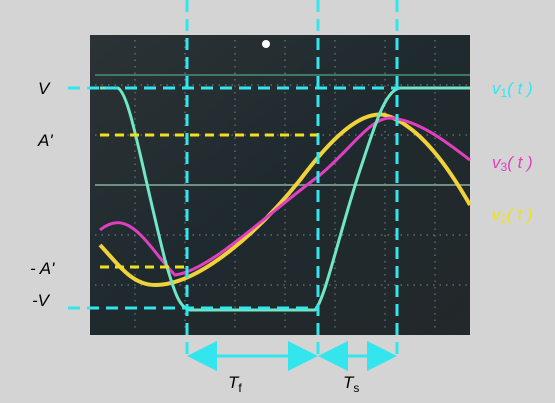  Describe the element at coordinates (42, 268) in the screenshot. I see `level-label: - A'` at that location.